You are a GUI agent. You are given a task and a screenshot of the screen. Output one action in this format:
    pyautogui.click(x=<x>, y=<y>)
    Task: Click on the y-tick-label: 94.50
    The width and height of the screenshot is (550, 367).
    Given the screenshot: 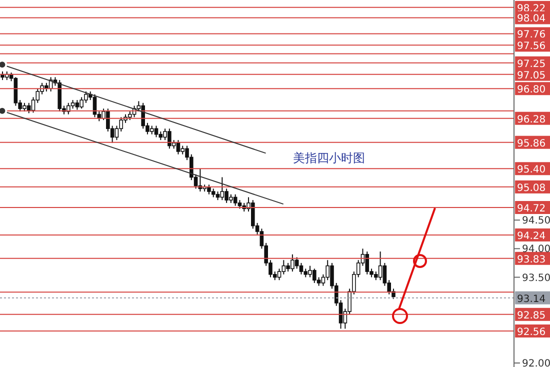 What is the action you would take?
    pyautogui.click(x=536, y=221)
    